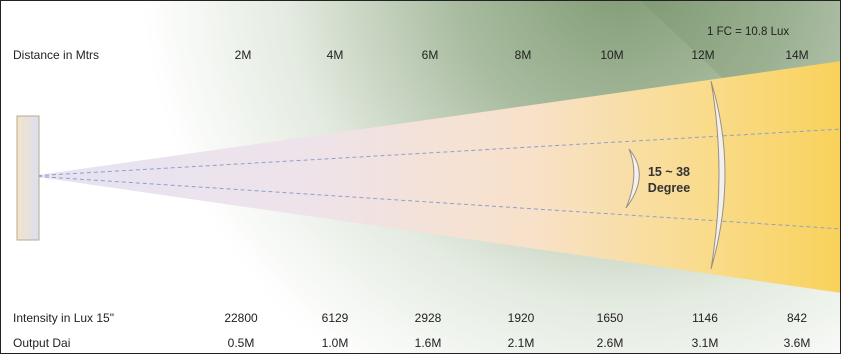 The height and width of the screenshot is (356, 843). I want to click on distance-value: 4M, so click(335, 55).